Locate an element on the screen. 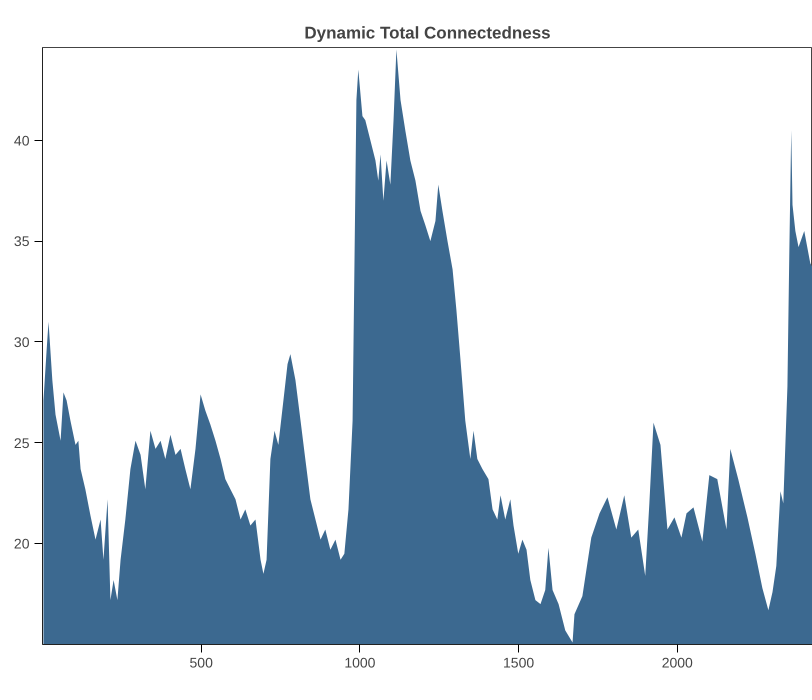 This screenshot has width=812, height=700. x-tick-label: 1000 is located at coordinates (360, 662).